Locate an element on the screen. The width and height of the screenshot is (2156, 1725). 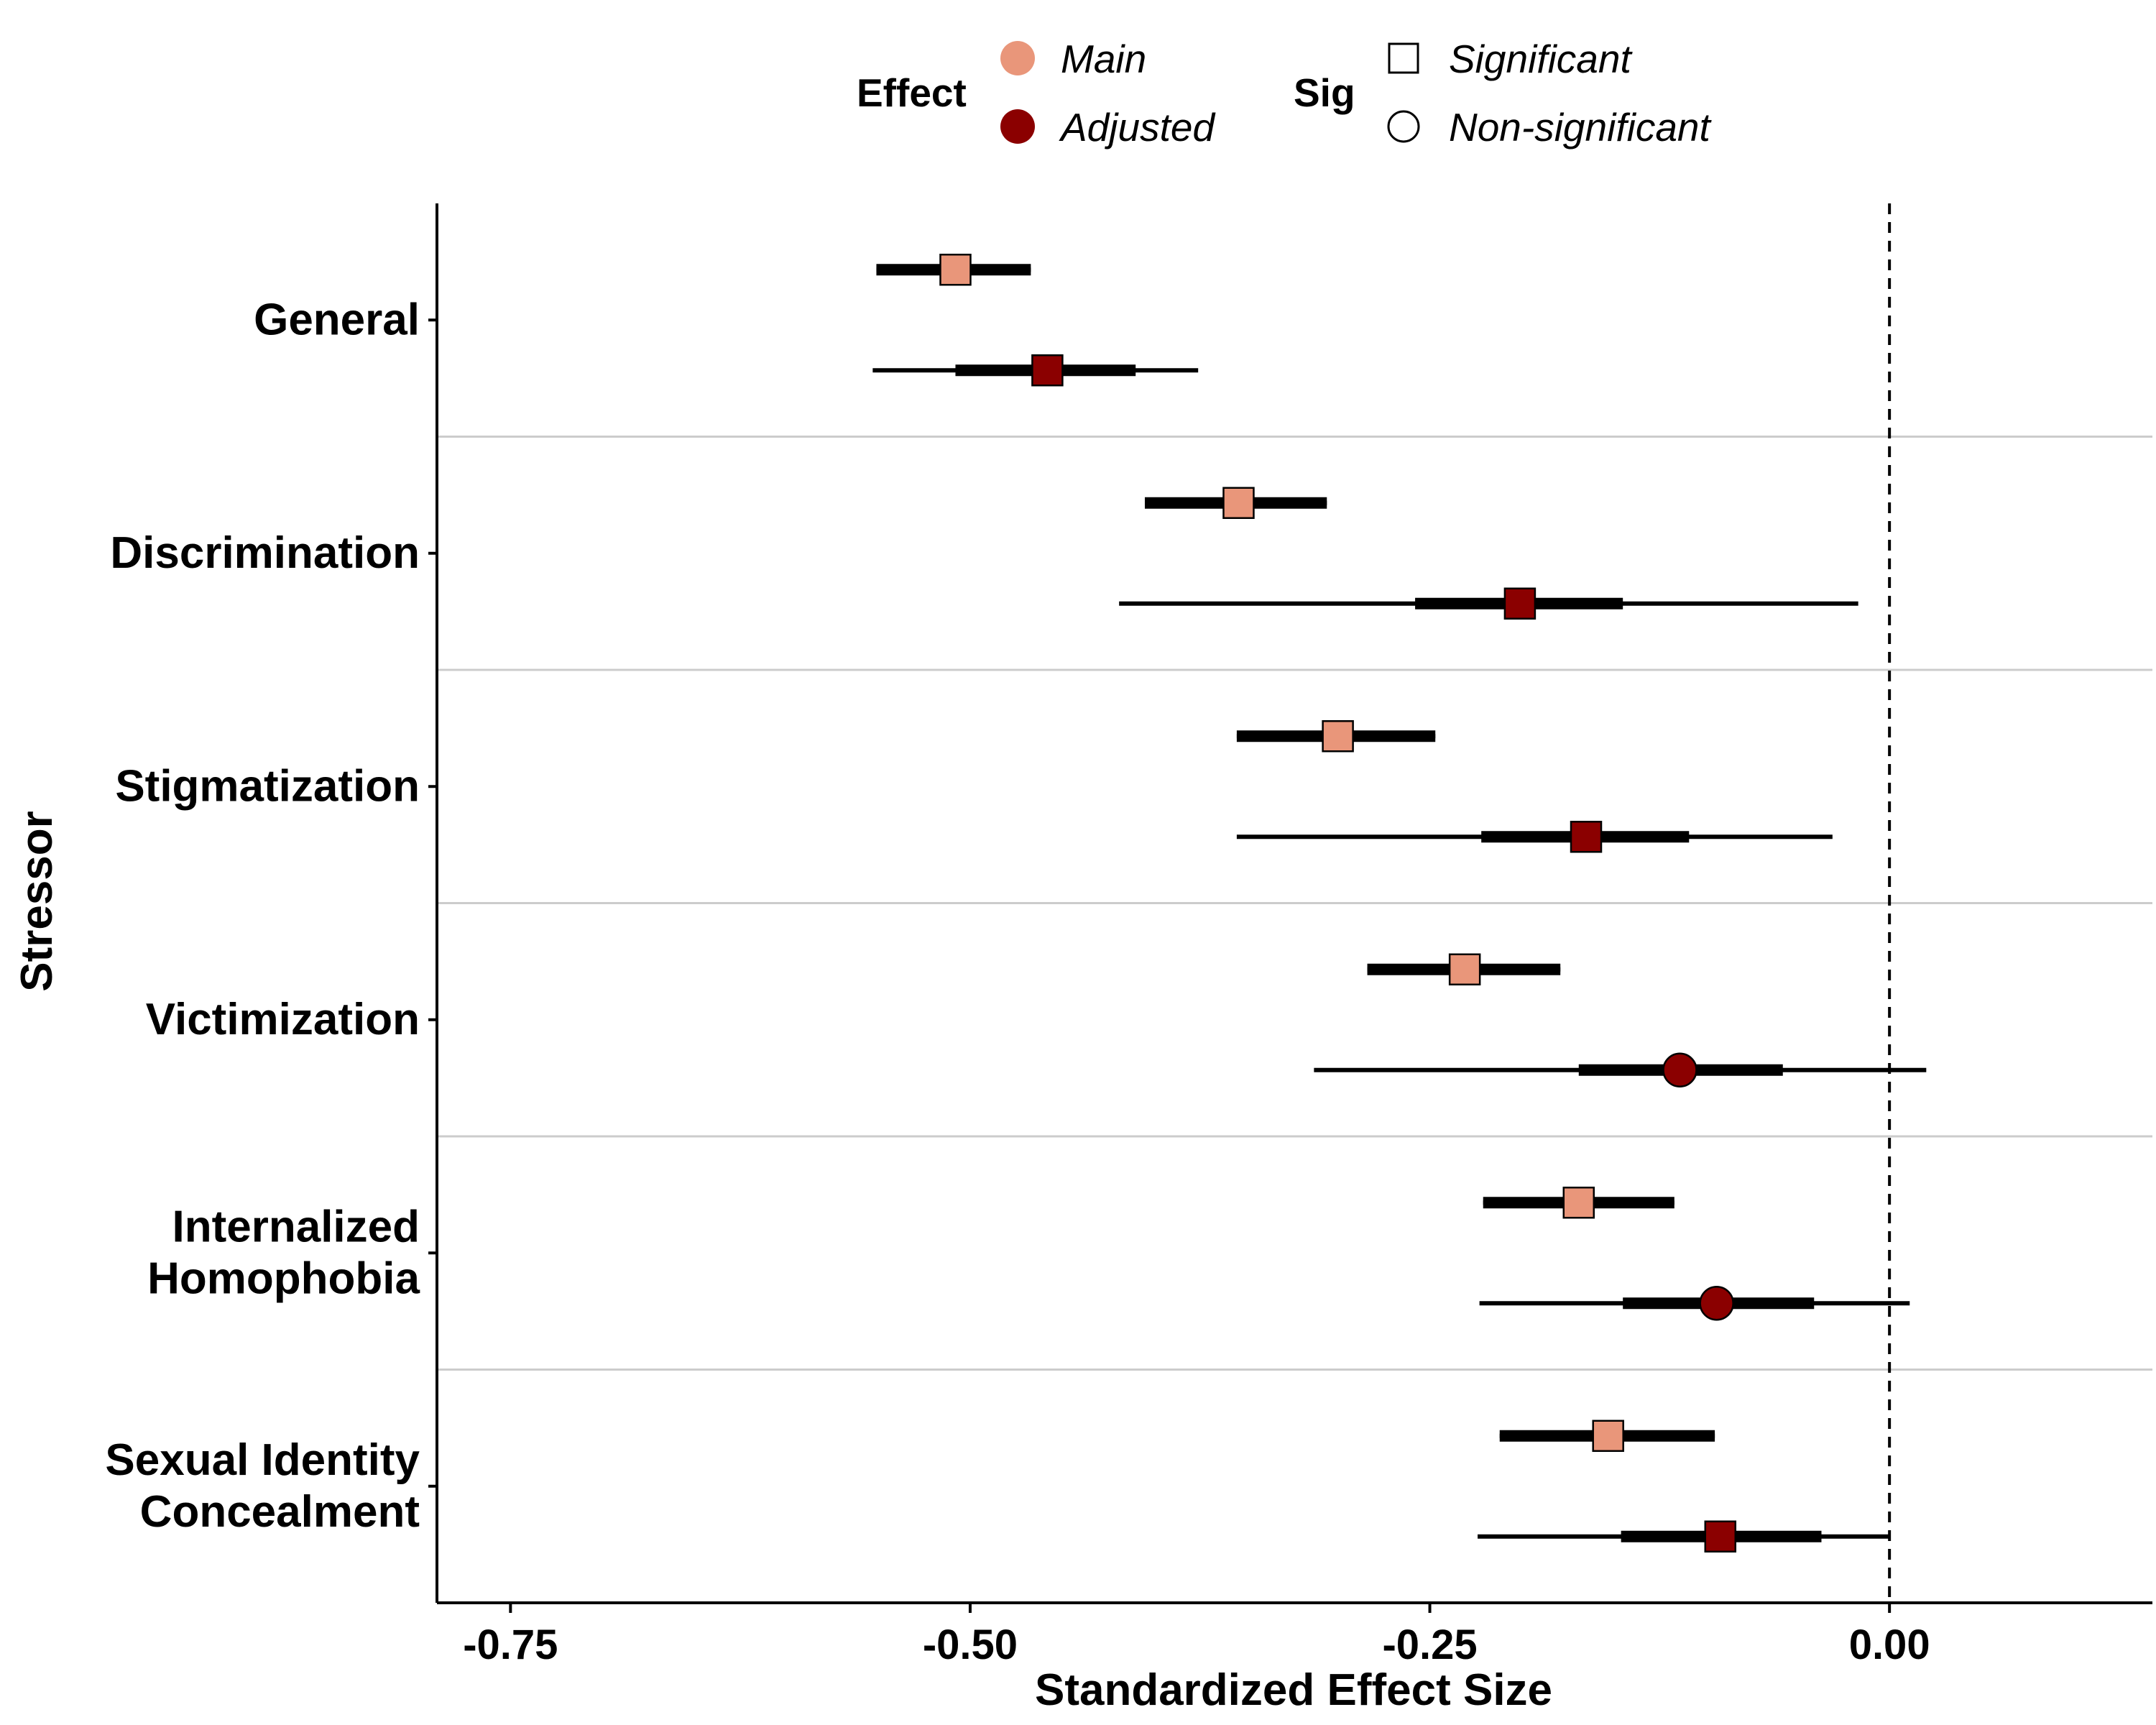
y-category-label: Discrimination is located at coordinates (265, 553).